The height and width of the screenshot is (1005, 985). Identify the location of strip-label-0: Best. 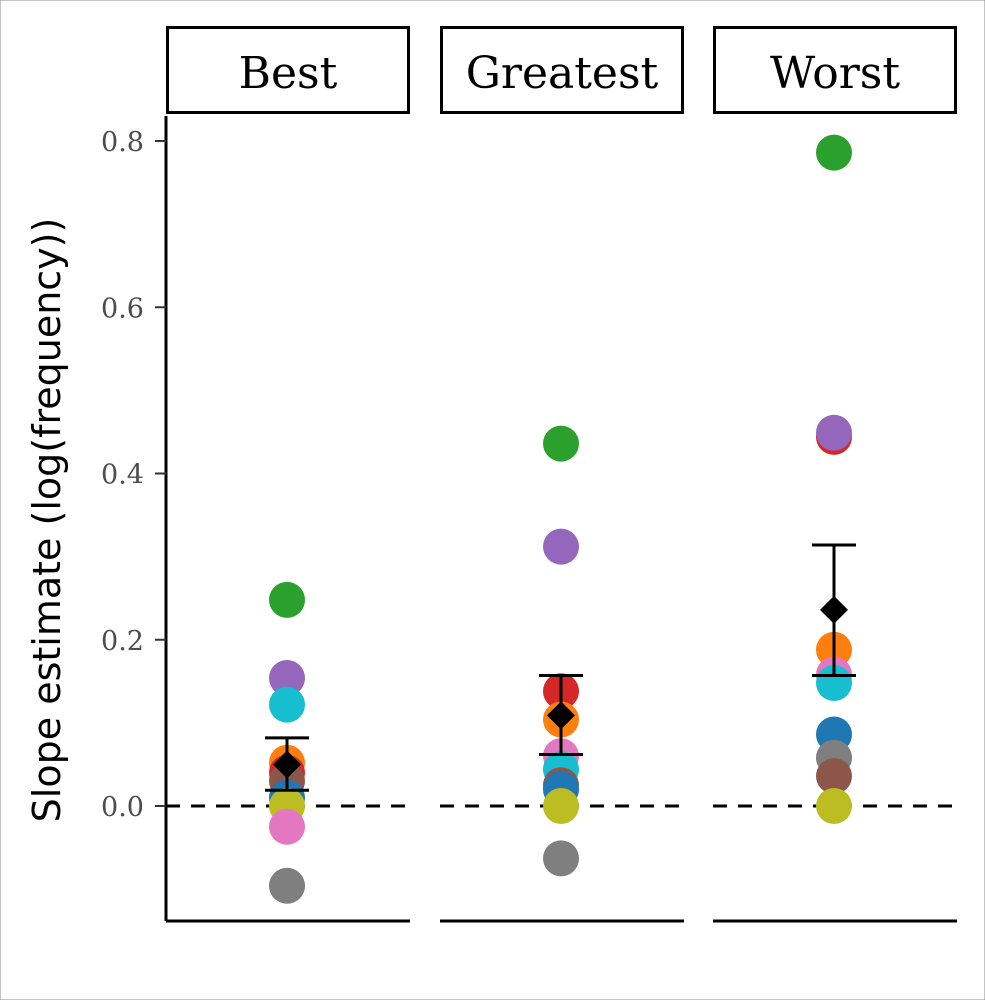
(288, 73).